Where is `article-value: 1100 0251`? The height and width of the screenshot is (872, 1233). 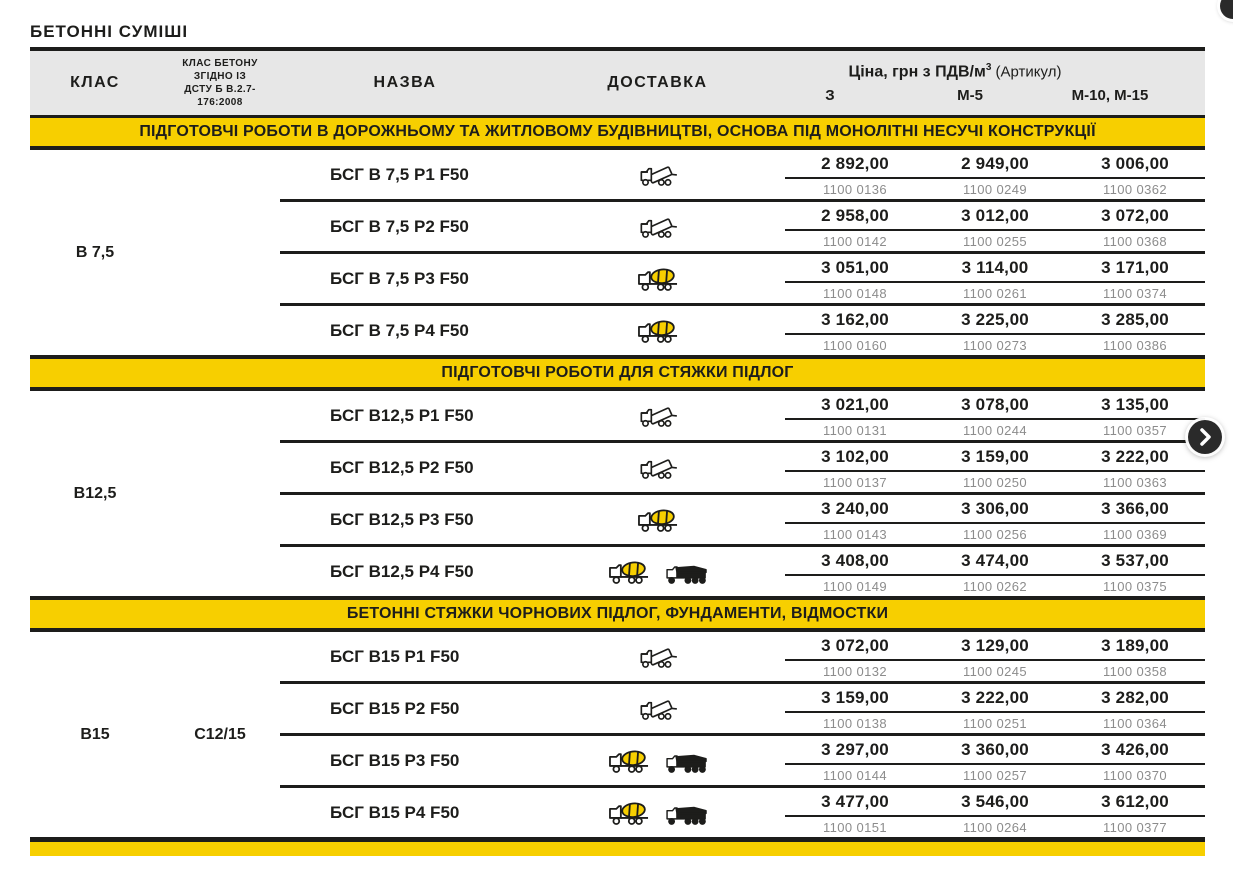 article-value: 1100 0251 is located at coordinates (995, 723).